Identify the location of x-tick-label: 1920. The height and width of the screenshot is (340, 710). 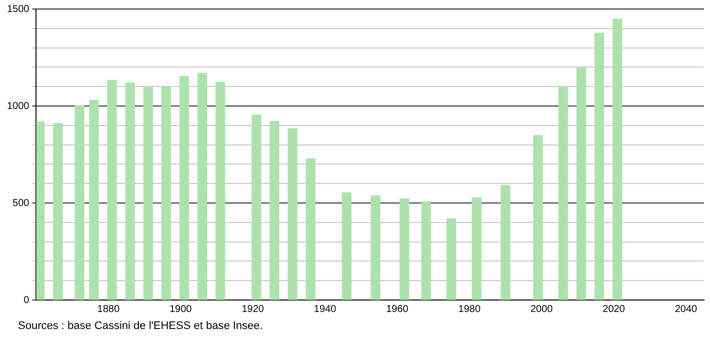
(253, 309).